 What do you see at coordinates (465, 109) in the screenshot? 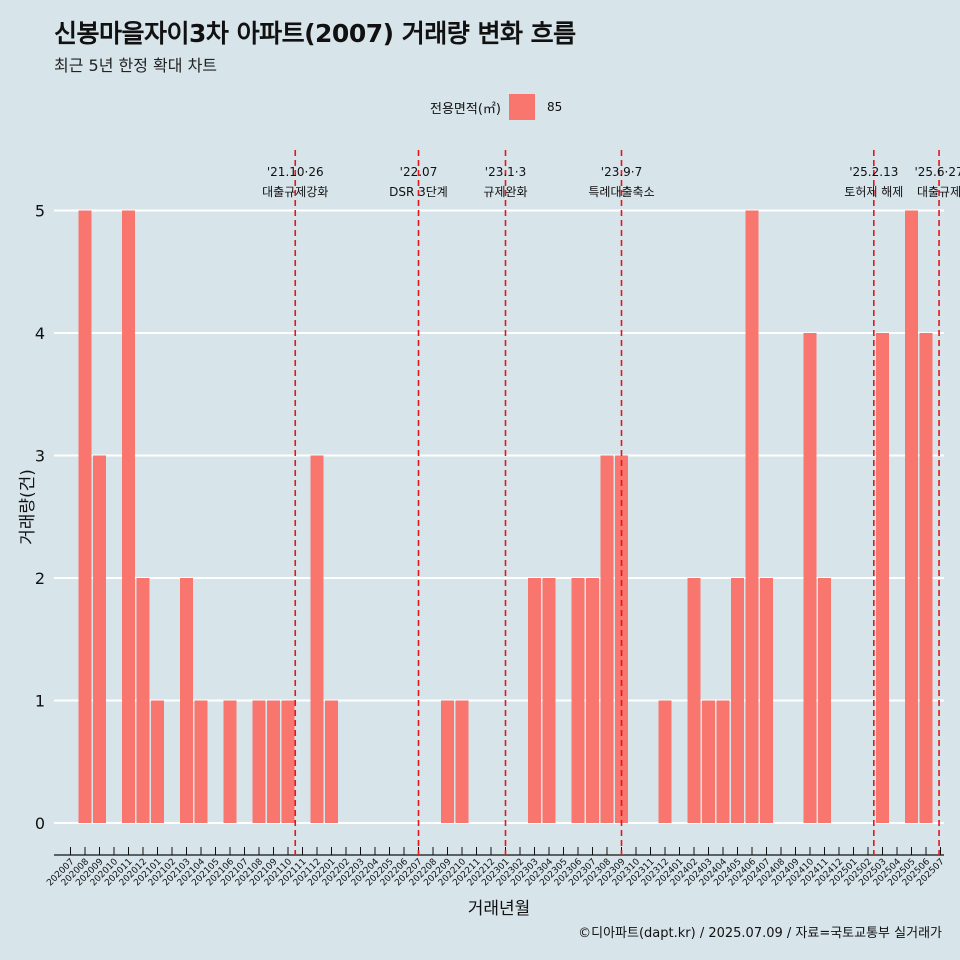
I see `legend-title: 전용면적(㎡)` at bounding box center [465, 109].